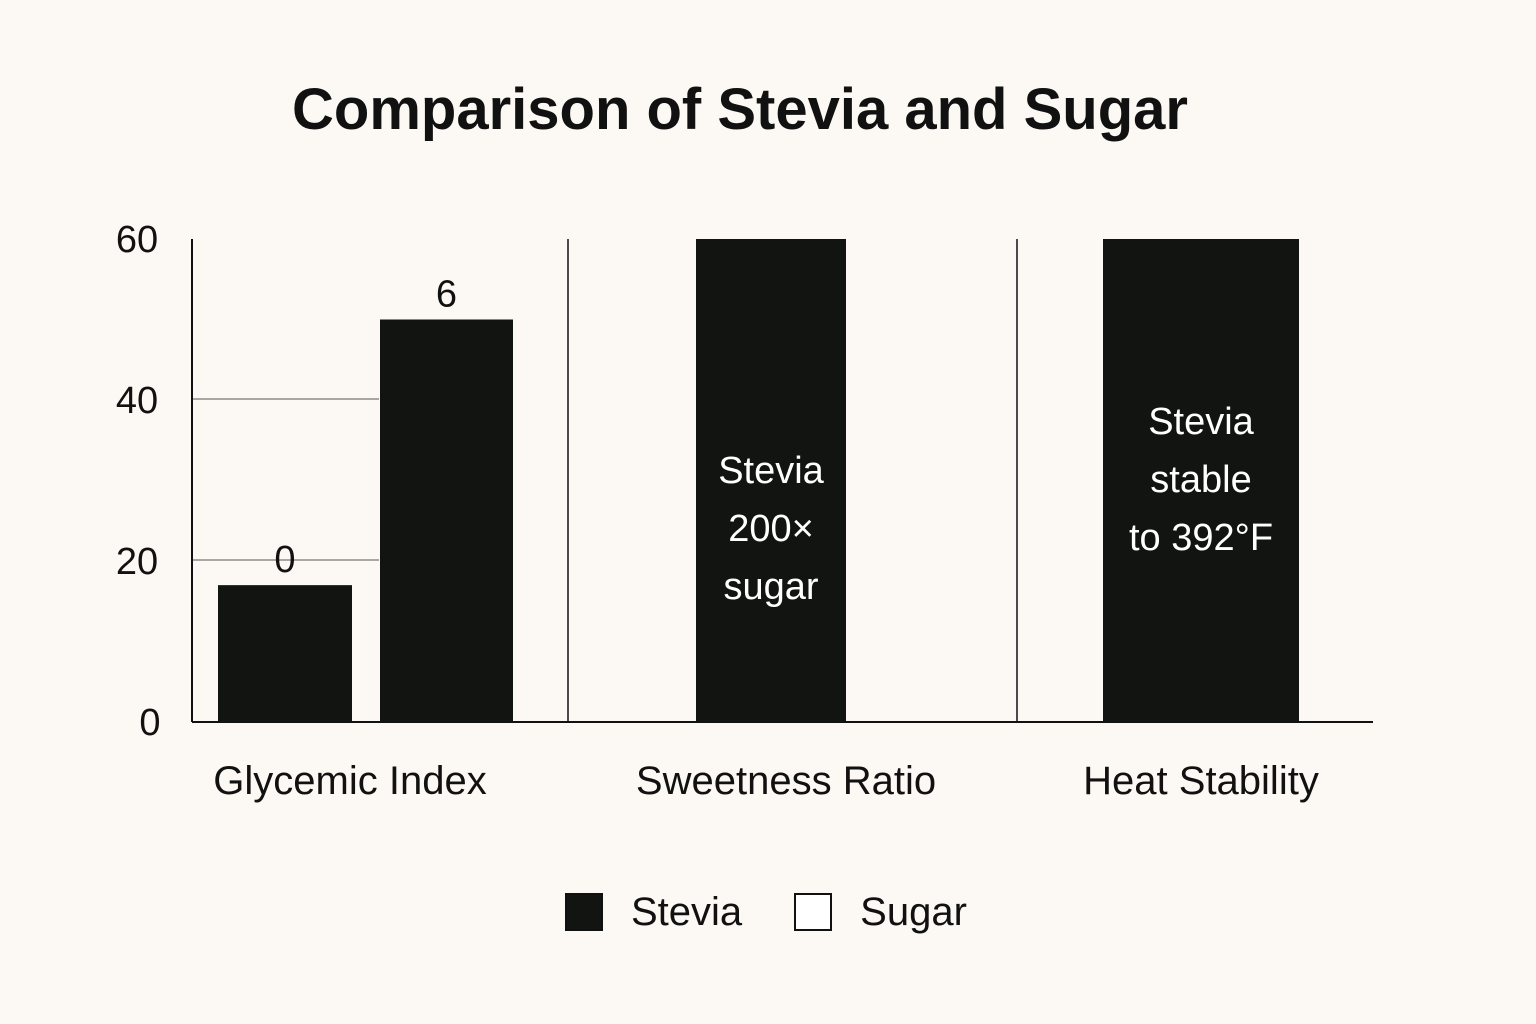 The height and width of the screenshot is (1024, 1536). I want to click on legend-label-stevia: Stevia, so click(687, 911).